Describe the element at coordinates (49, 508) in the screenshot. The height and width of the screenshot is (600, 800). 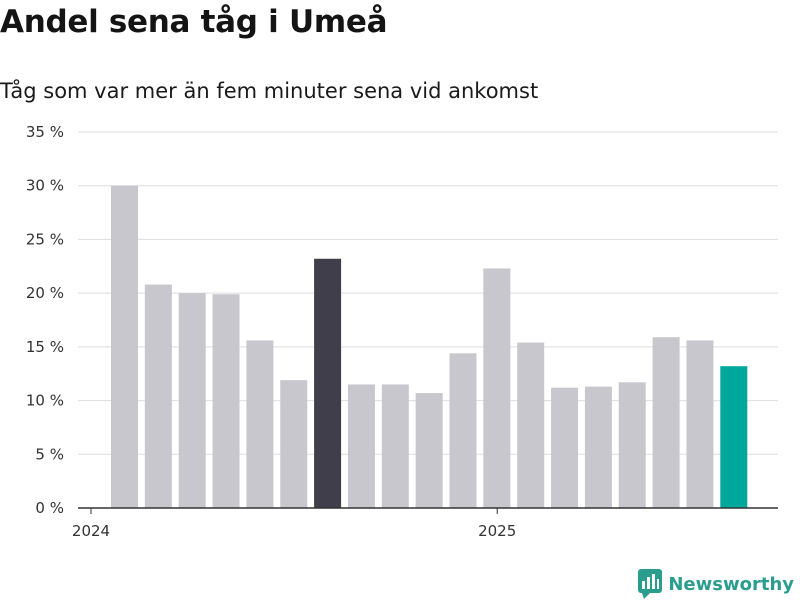
I see `y-tick-label: 0 %` at that location.